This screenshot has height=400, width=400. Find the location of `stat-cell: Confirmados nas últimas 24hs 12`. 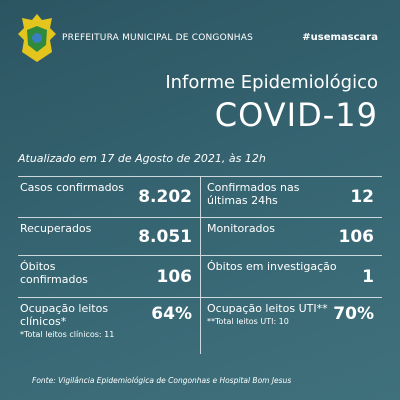

stat-cell: Confirmados nas últimas 24hs 12 is located at coordinates (291, 197).